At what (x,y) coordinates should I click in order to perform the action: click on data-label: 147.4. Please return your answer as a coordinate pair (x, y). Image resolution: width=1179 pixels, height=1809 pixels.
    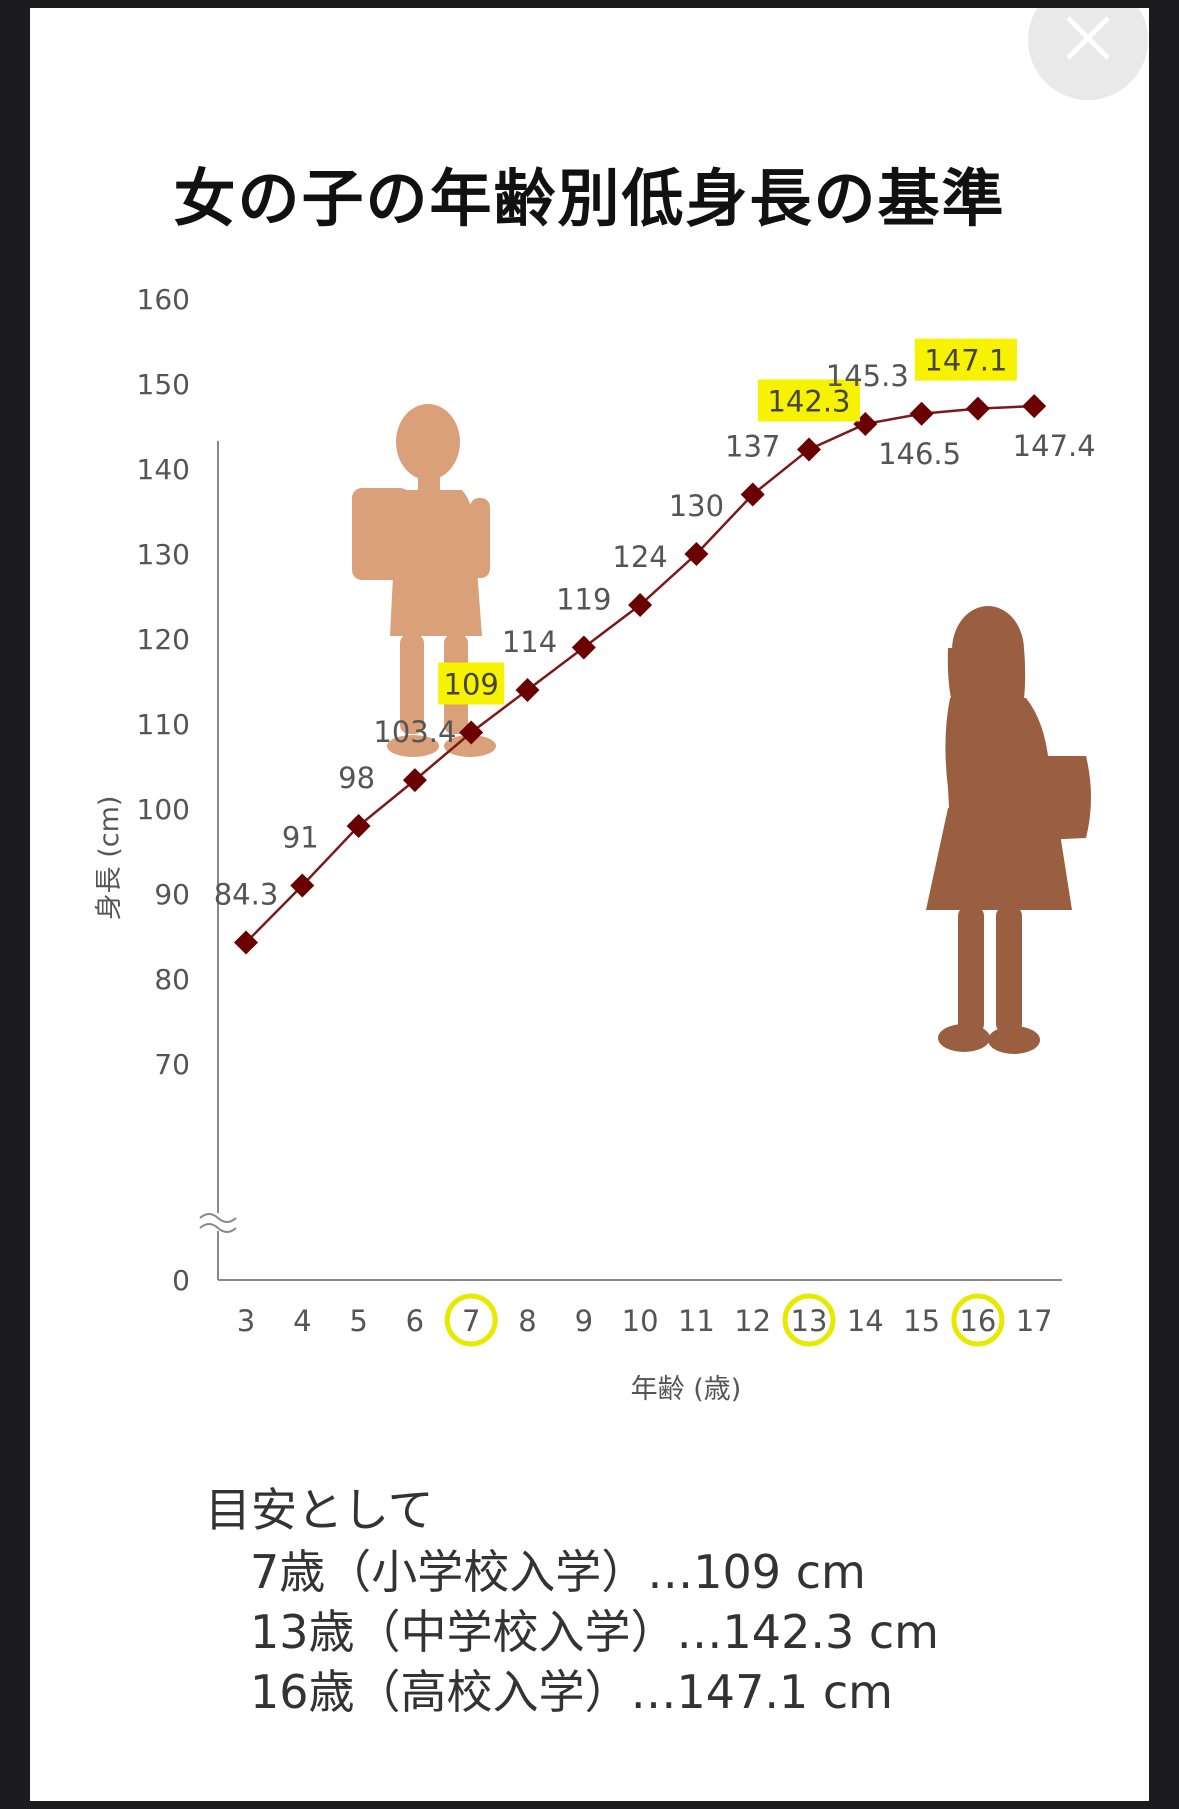
    Looking at the image, I should click on (1054, 446).